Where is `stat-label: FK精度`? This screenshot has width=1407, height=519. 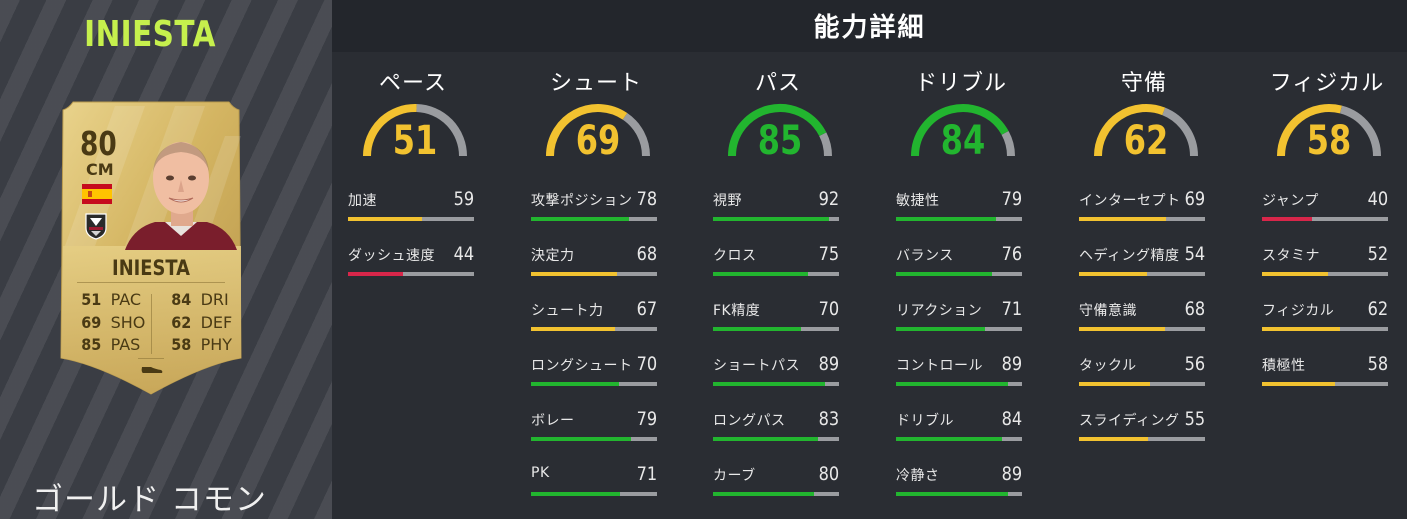 stat-label: FK精度 is located at coordinates (737, 311).